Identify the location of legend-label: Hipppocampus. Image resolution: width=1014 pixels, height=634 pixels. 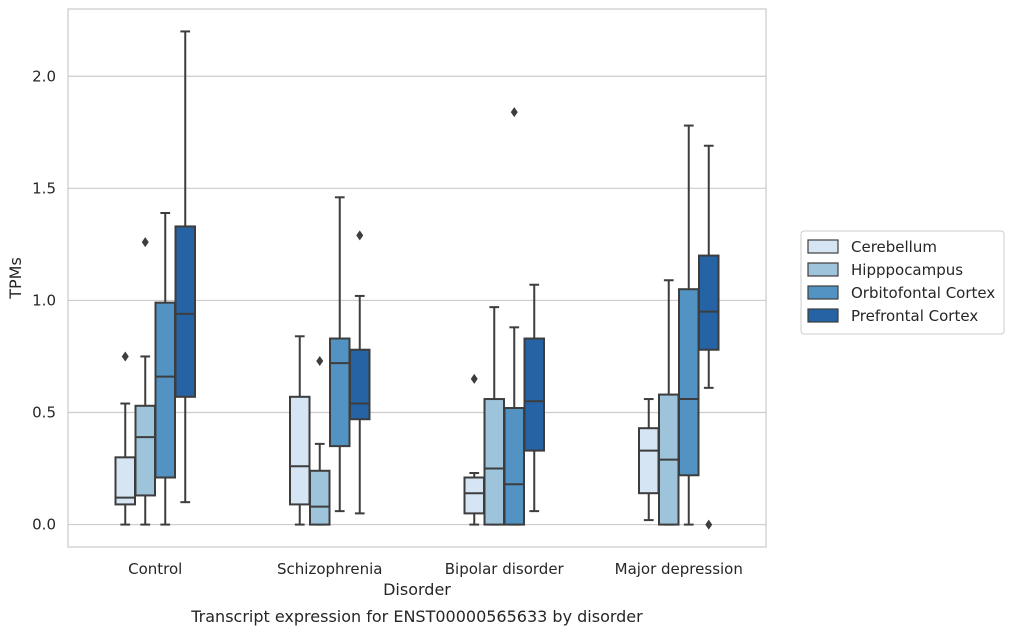
(907, 270).